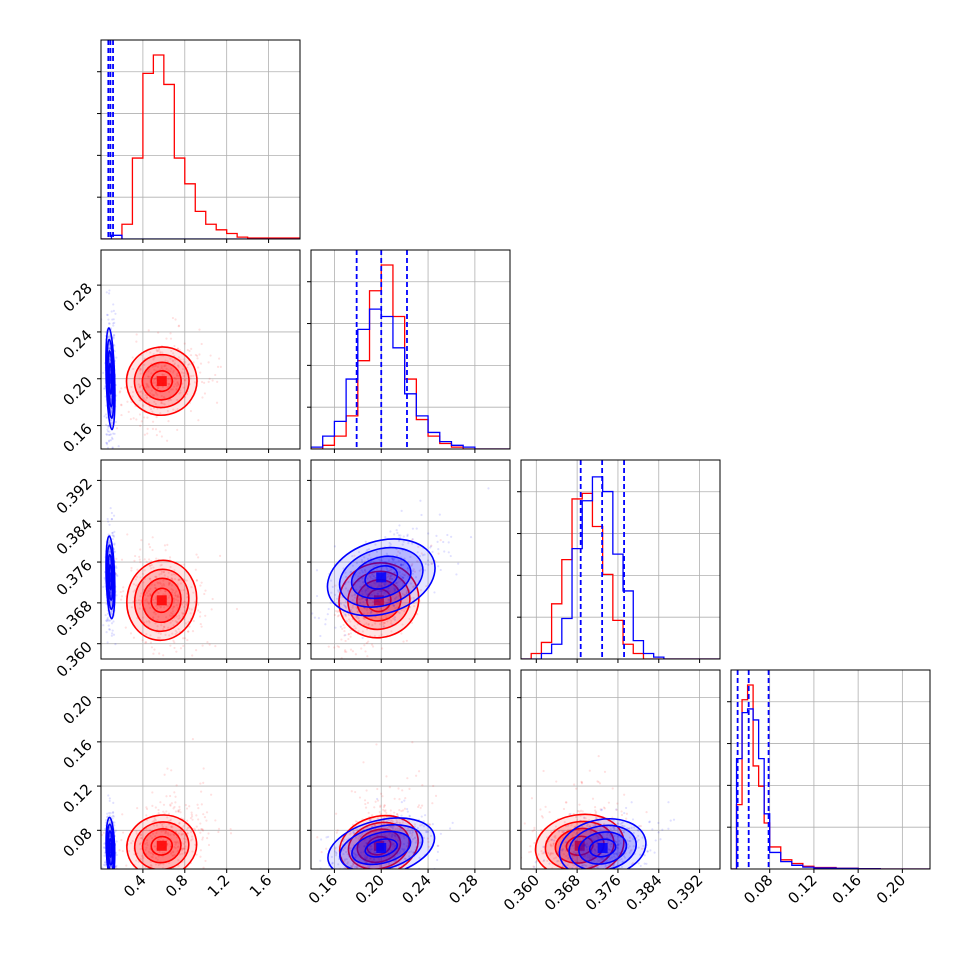  What do you see at coordinates (135, 886) in the screenshot?
I see `x-tick-label: 0.4` at bounding box center [135, 886].